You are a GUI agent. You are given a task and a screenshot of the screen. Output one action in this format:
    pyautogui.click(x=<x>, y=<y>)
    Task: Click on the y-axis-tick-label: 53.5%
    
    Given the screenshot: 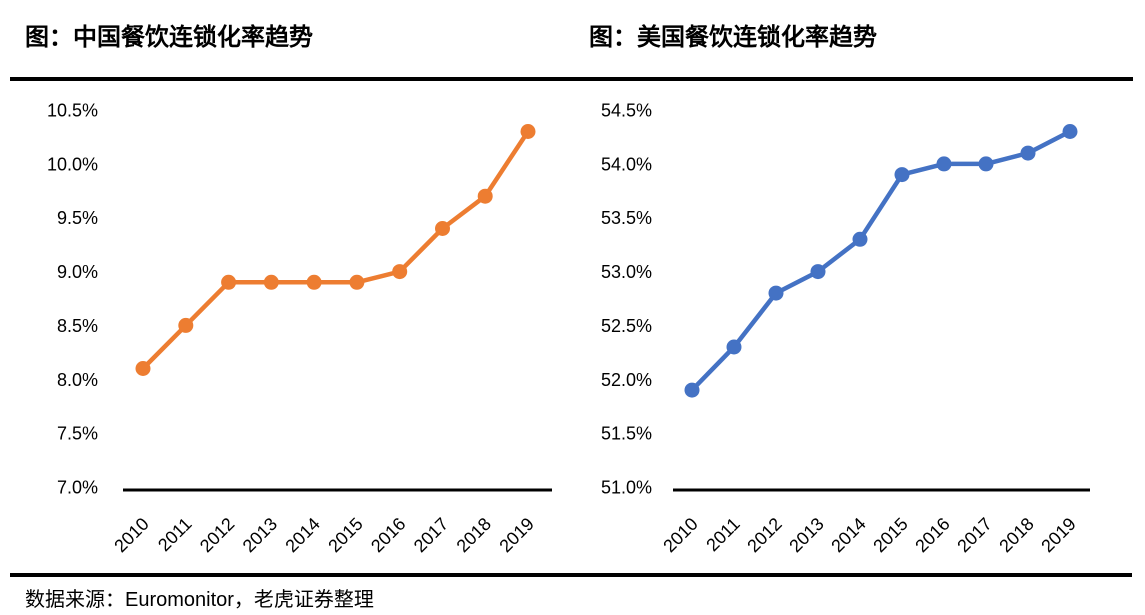 What is the action you would take?
    pyautogui.click(x=626, y=218)
    